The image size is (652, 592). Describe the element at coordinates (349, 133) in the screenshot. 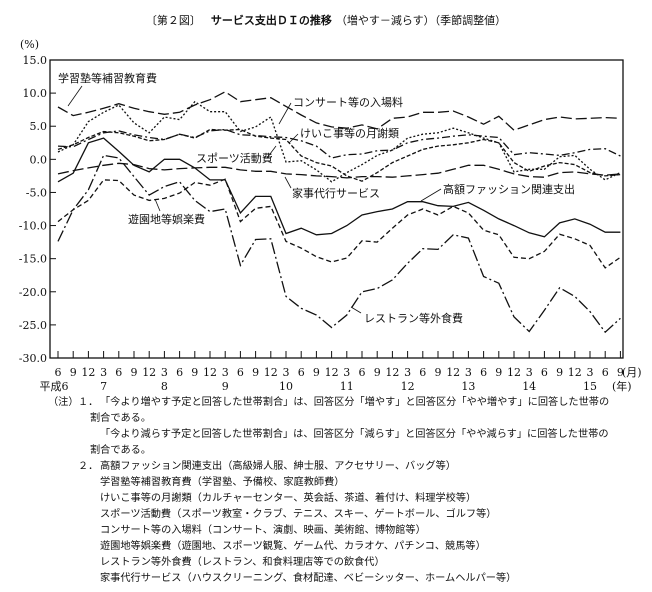

I see `series-label-keiko: けいこ事等の月謝類` at that location.